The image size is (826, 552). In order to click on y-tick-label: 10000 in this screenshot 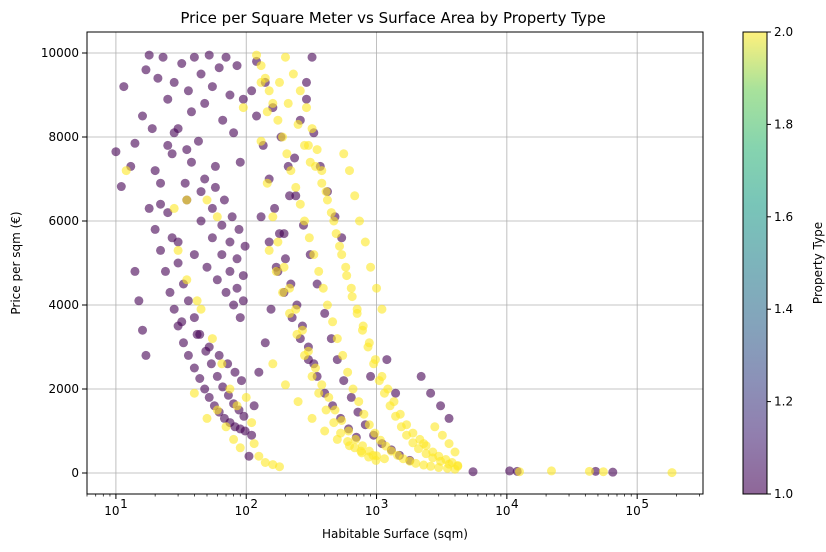, I will do `click(60, 53)`.